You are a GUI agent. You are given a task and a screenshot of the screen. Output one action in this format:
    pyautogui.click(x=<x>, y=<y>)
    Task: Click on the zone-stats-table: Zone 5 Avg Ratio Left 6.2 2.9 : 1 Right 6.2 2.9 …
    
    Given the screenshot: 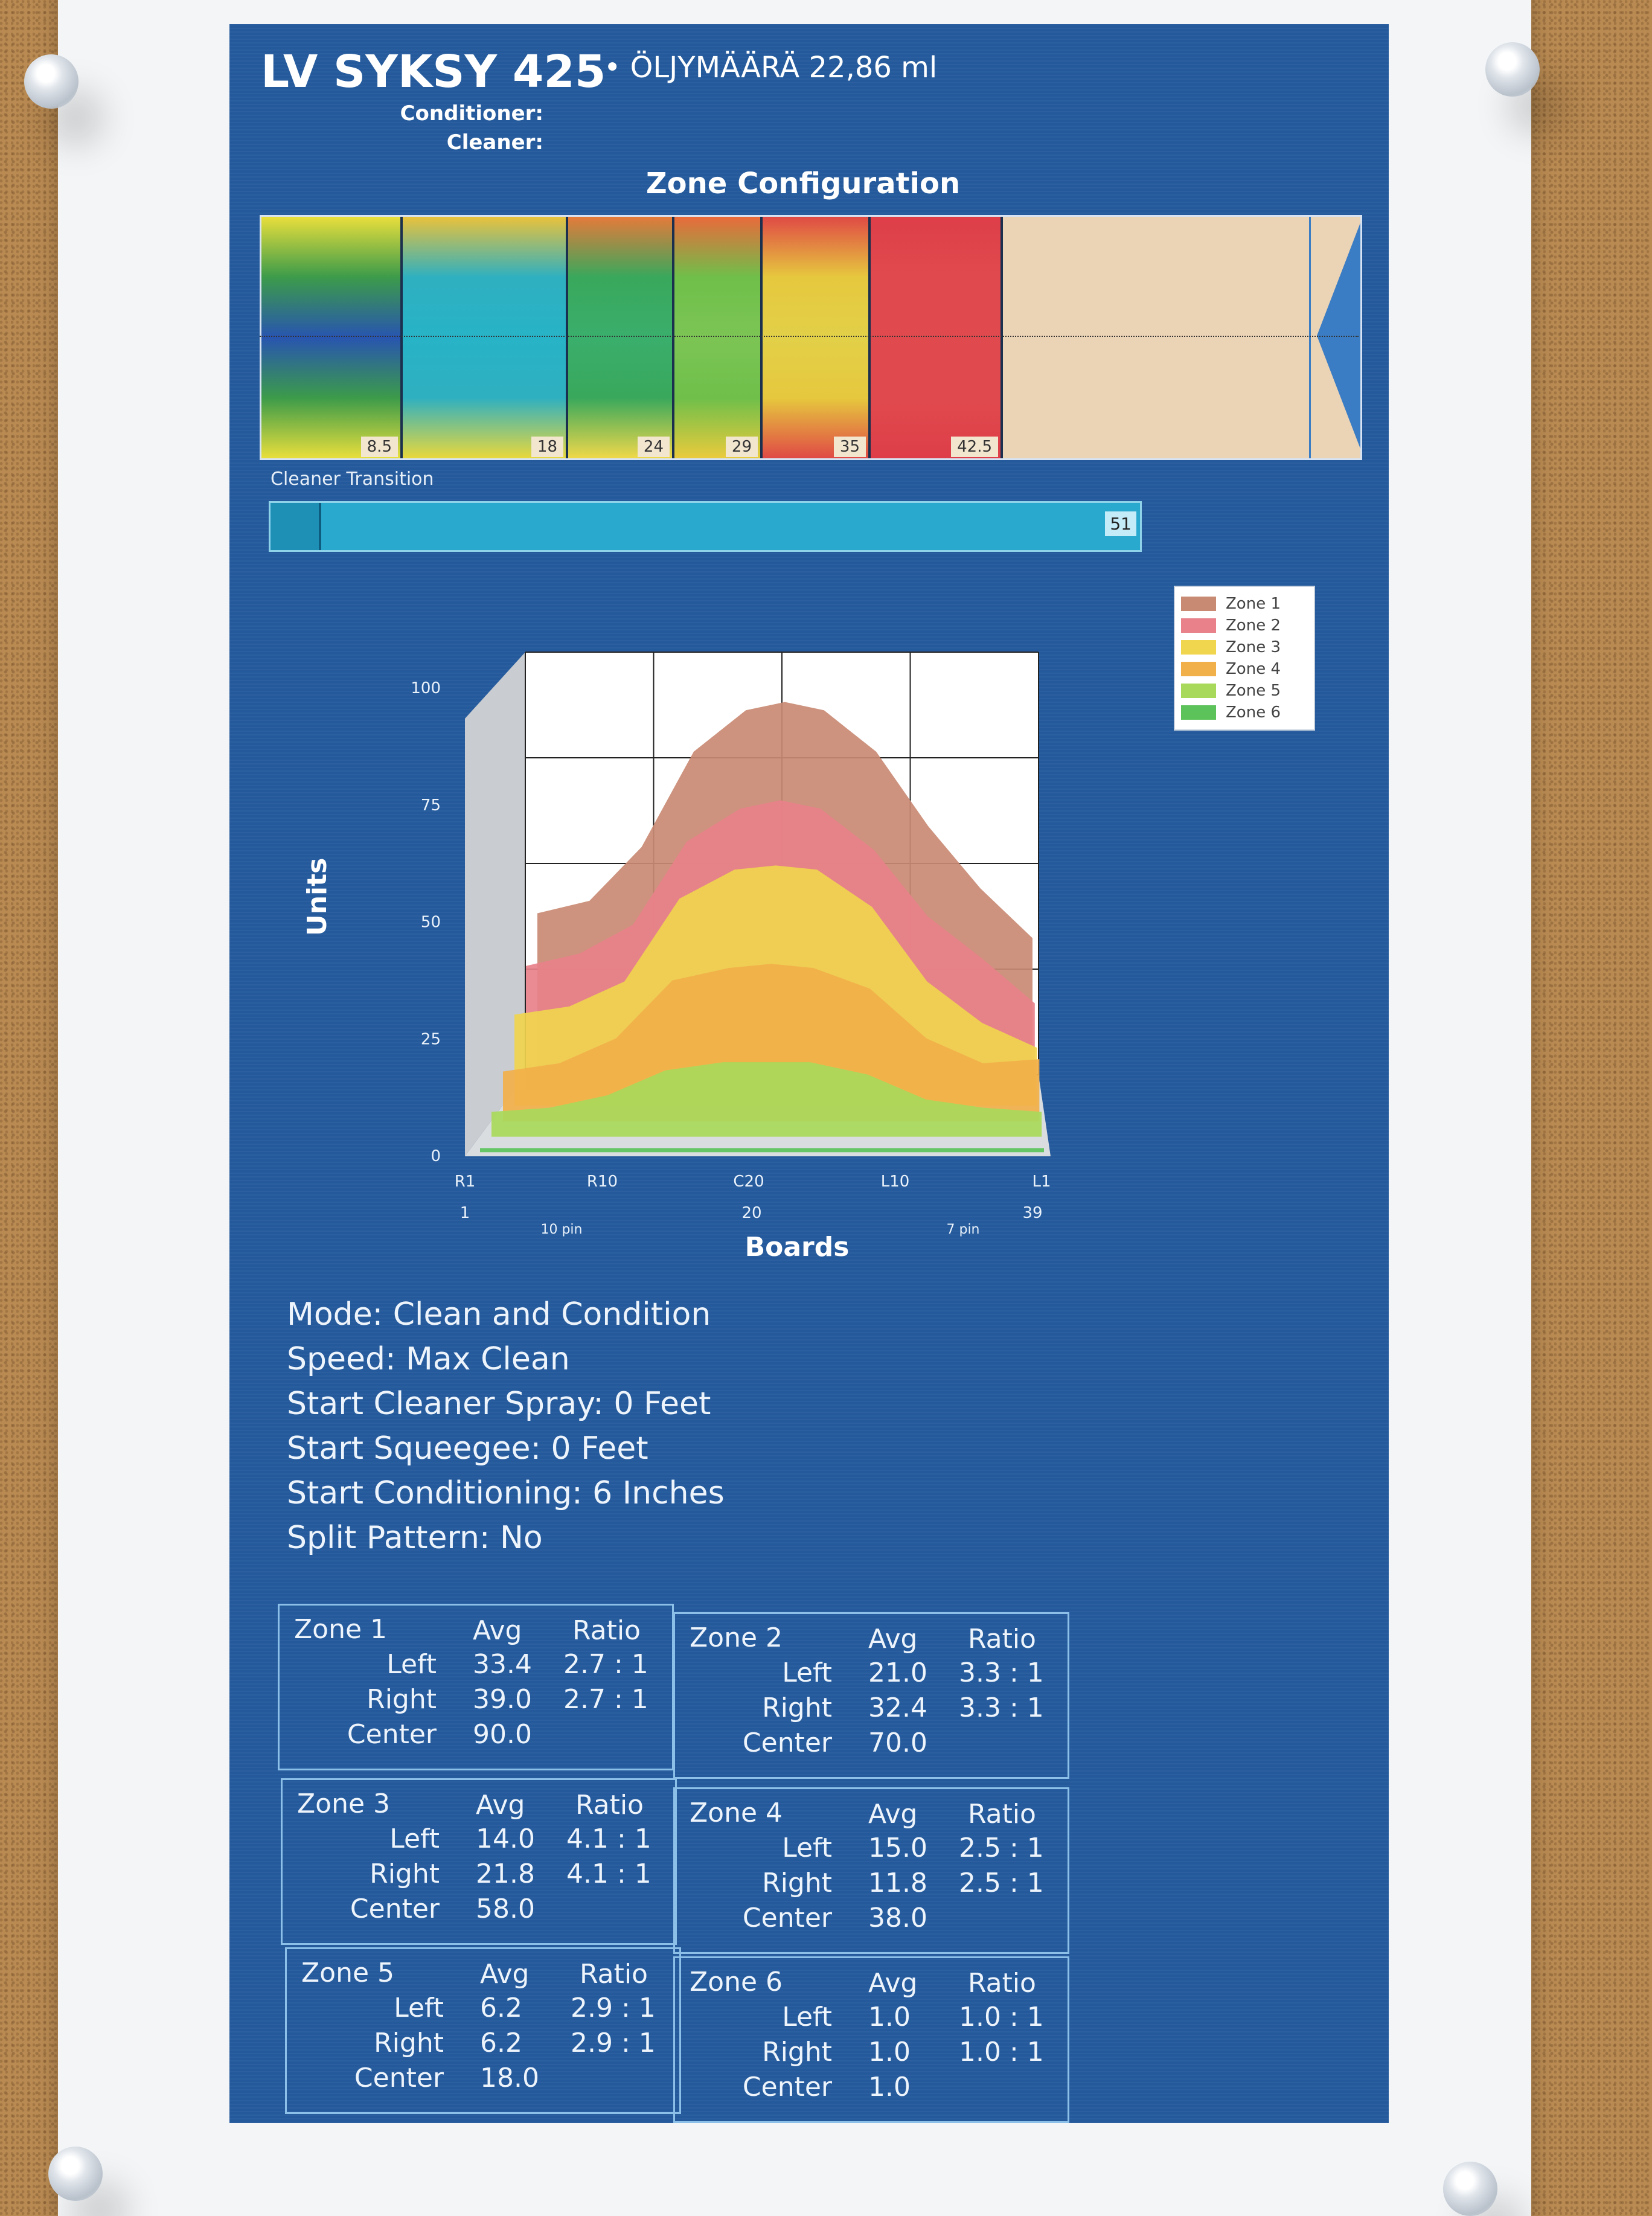 What is the action you would take?
    pyautogui.click(x=483, y=2030)
    